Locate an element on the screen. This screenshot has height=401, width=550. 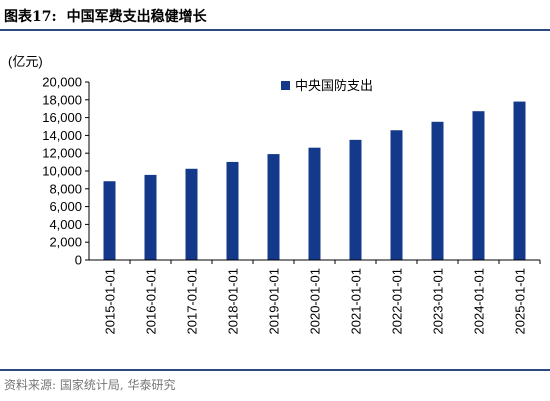
title-rule is located at coordinates (275, 30).